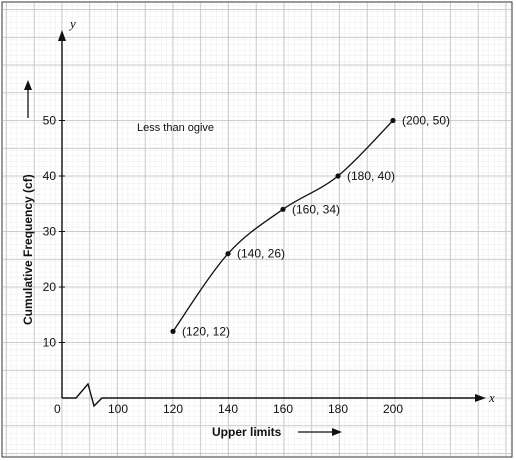 The height and width of the screenshot is (461, 516). Describe the element at coordinates (28, 249) in the screenshot. I see `y-axis-label: Cumulative Frequency (cf)` at that location.